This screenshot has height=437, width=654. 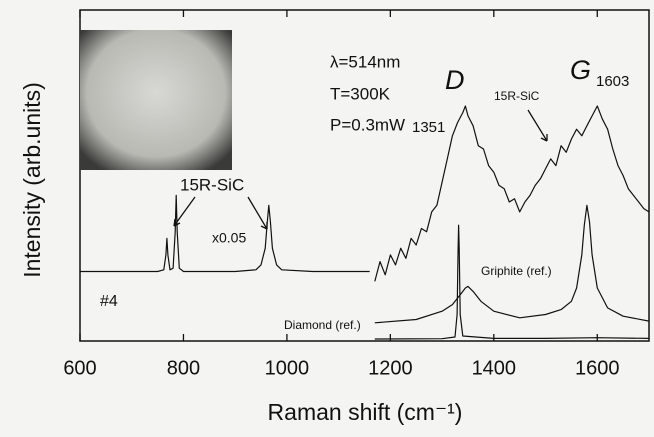 I want to click on x-tick-label: 1400, so click(x=494, y=368).